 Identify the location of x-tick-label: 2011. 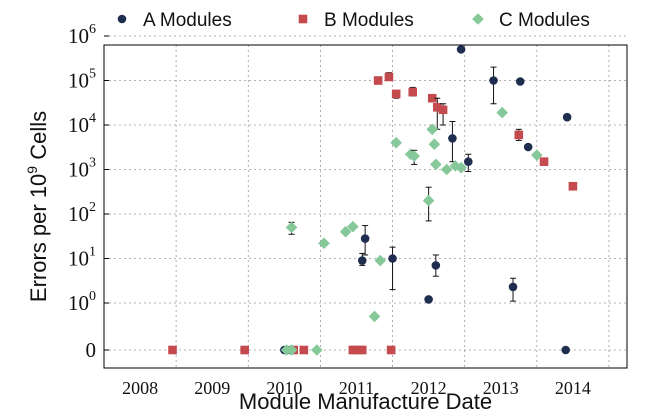
(356, 388).